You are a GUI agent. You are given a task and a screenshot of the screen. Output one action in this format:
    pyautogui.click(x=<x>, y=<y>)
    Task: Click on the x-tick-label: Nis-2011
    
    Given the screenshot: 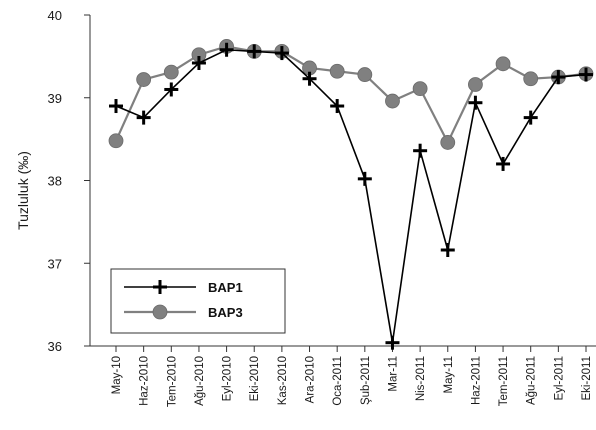 What is the action you would take?
    pyautogui.click(x=421, y=378)
    